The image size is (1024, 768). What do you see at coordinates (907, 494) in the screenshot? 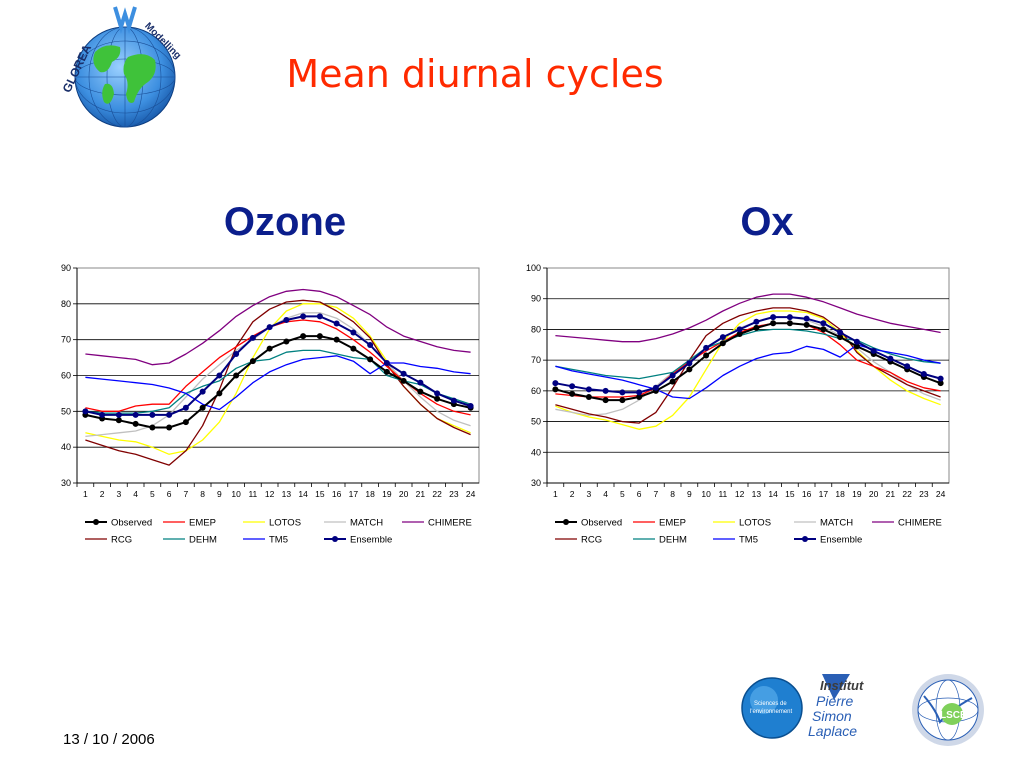
I see `ox-xtick-label: 22` at bounding box center [907, 494].